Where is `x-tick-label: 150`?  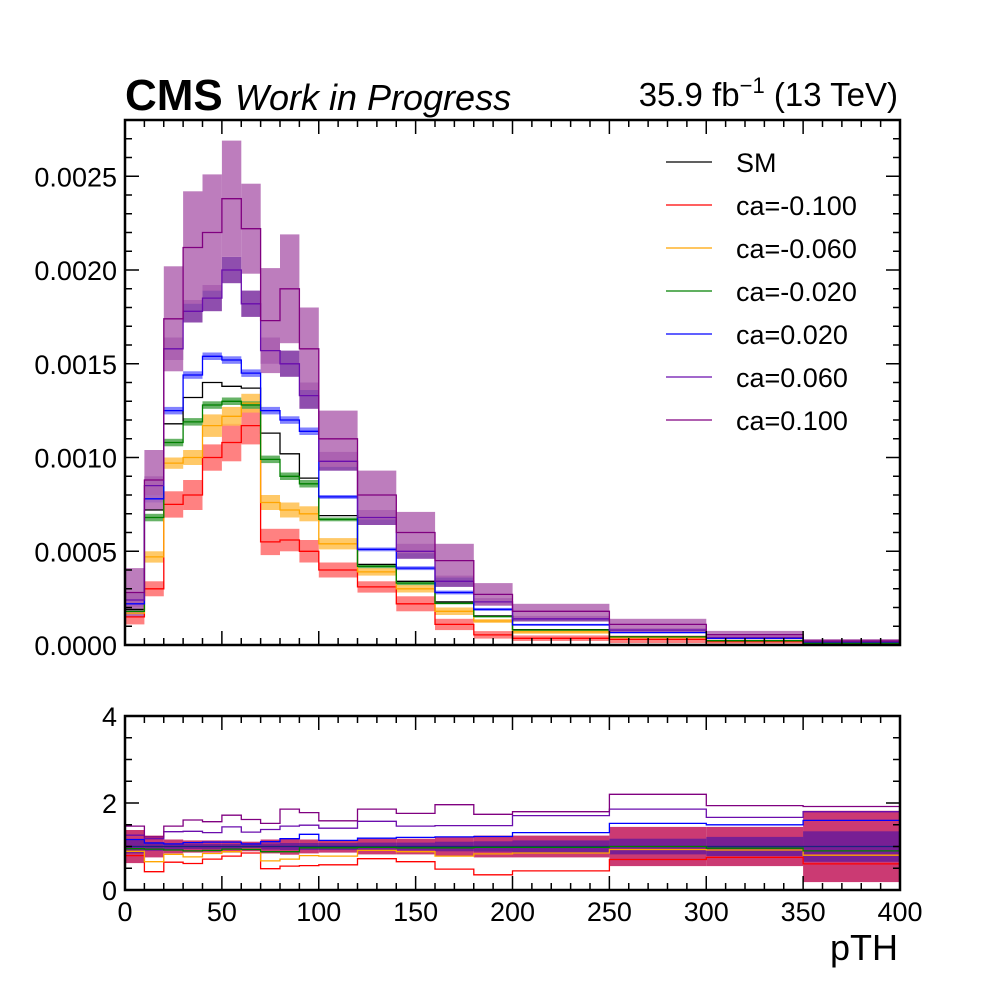 x-tick-label: 150 is located at coordinates (415, 912).